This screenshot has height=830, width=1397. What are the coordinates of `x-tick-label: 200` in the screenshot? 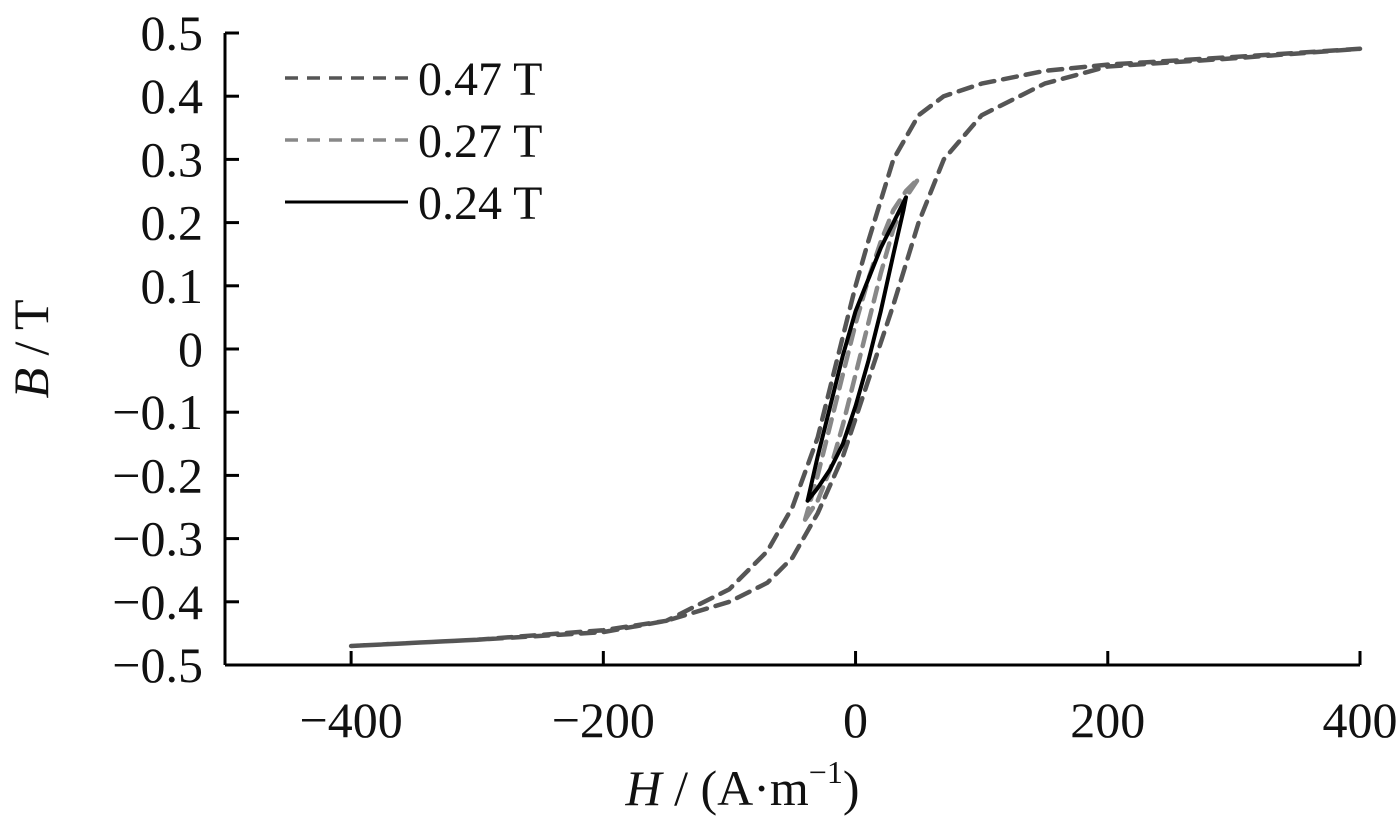 It's located at (1107, 720).